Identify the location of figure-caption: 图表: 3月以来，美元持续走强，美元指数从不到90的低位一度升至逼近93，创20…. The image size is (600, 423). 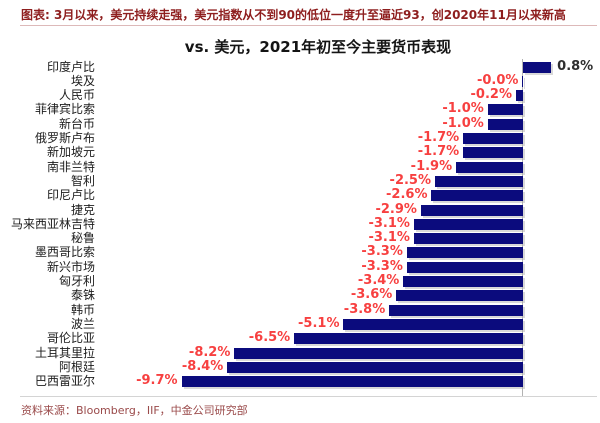
(293, 15).